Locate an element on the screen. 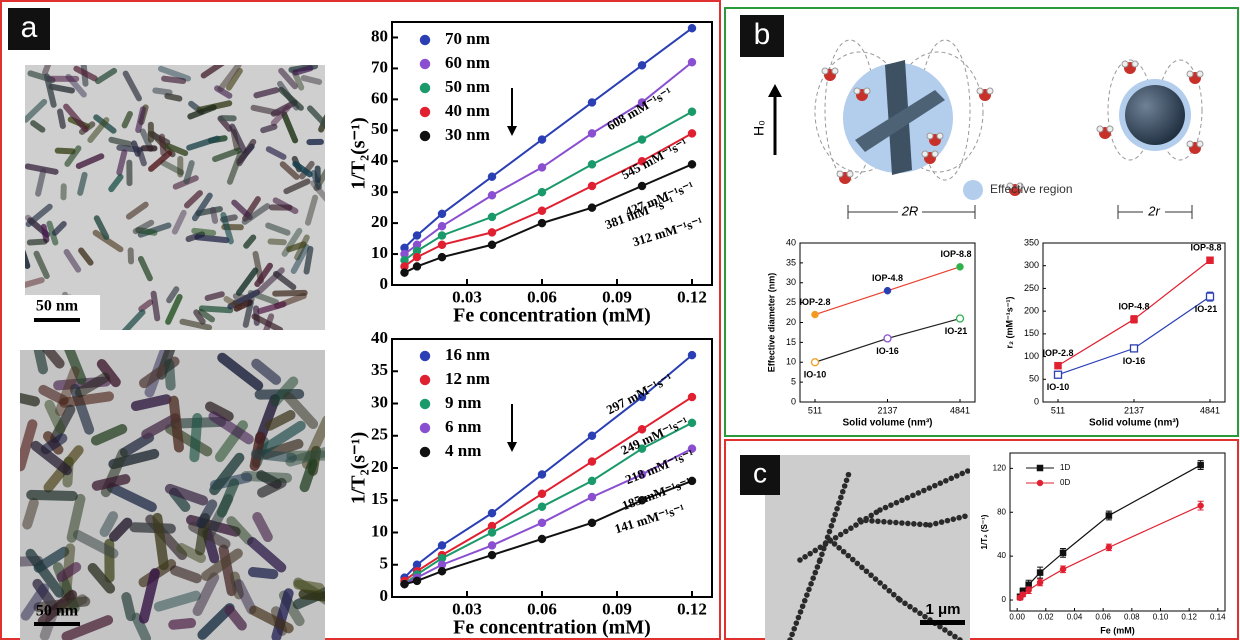 The width and height of the screenshot is (1240, 640). x-tick-label: 0.03 is located at coordinates (467, 609).